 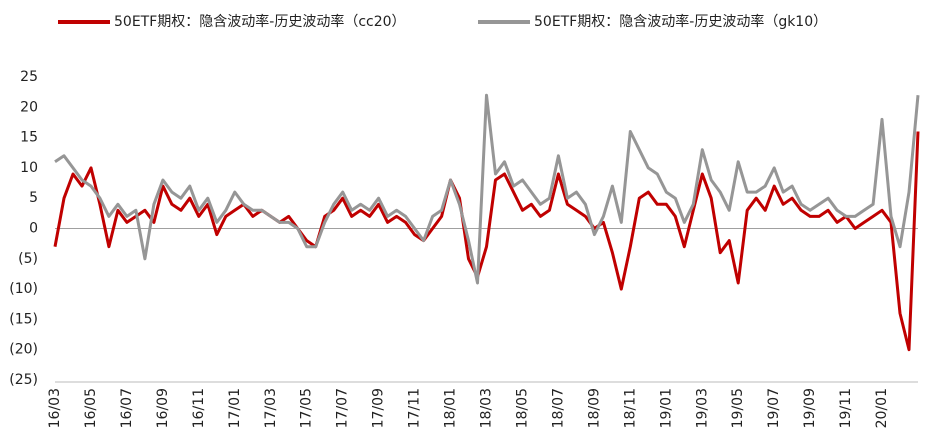 I want to click on x-tick-label: 19/09, so click(x=810, y=408).